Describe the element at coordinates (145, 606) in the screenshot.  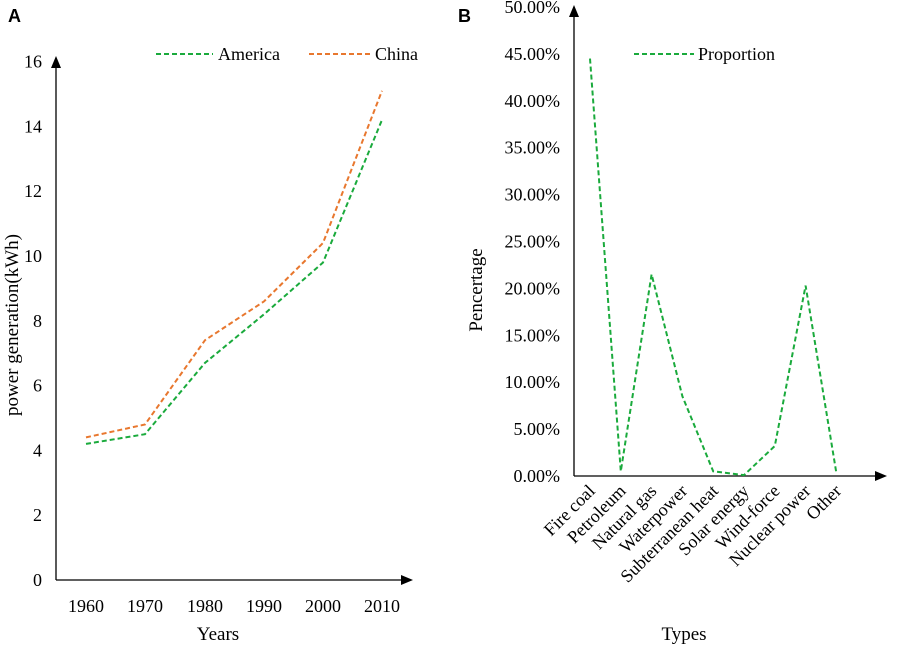
I see `x-tick-label: 1970` at that location.